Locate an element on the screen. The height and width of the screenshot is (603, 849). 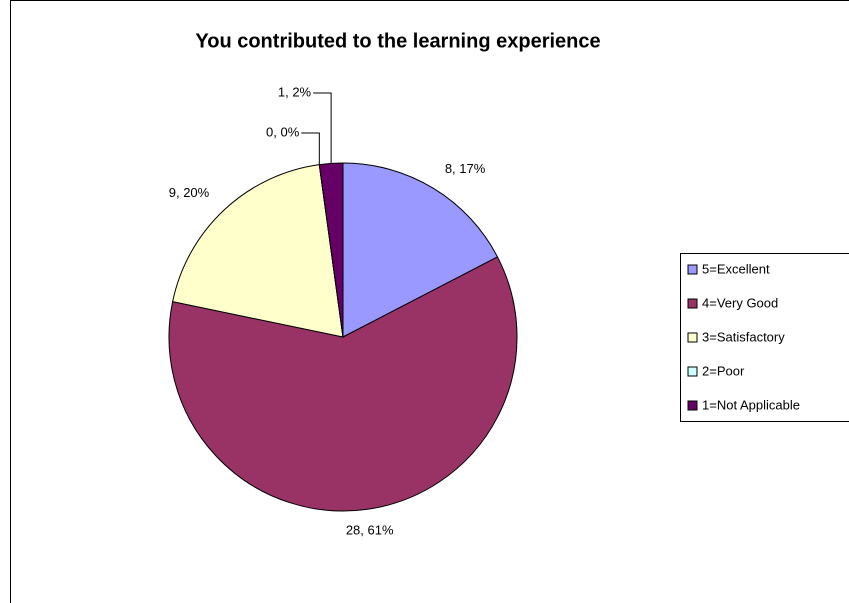
legend-label: 1=Not Applicable is located at coordinates (751, 404).